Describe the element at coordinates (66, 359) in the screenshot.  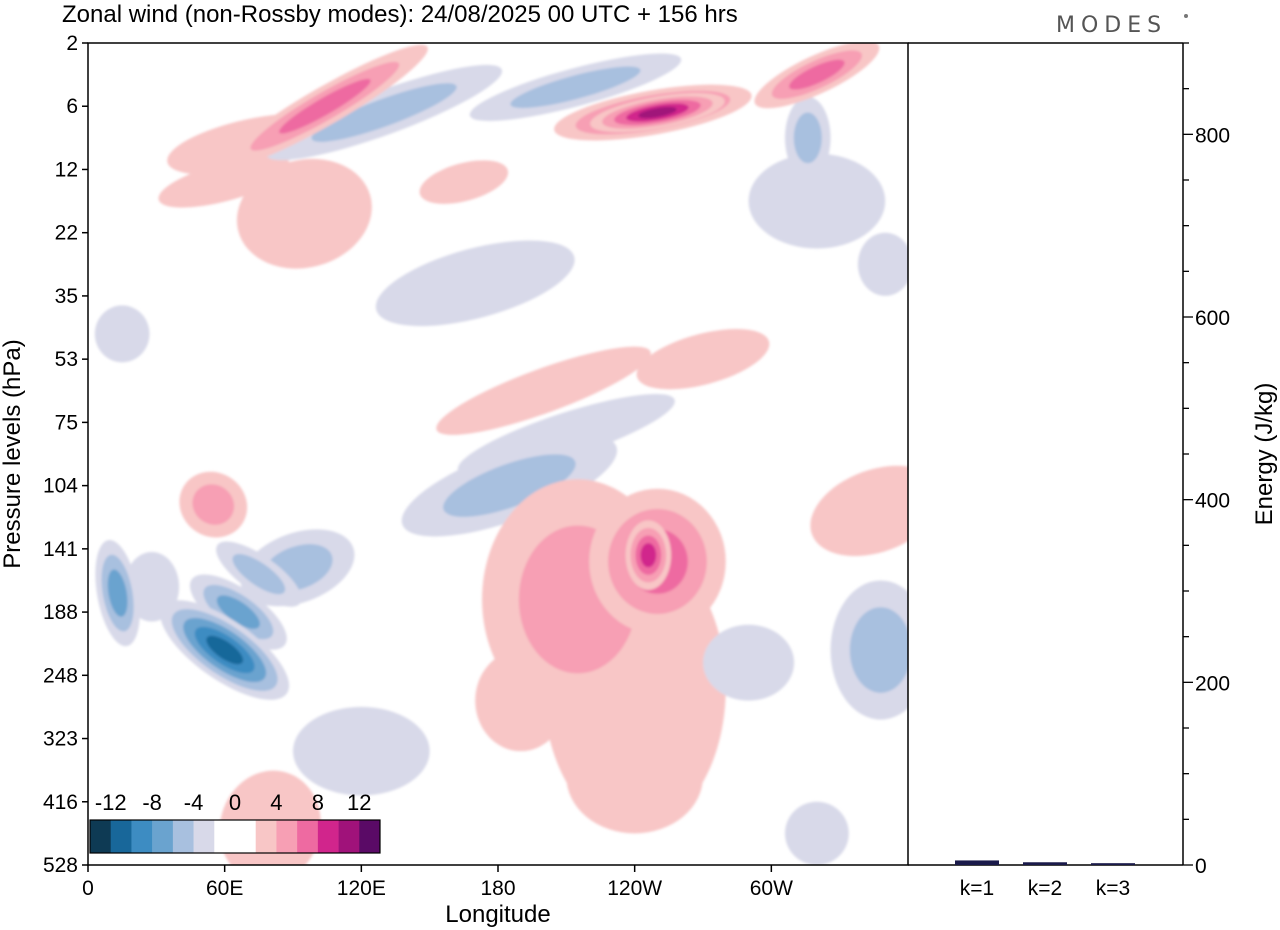
I see `y-tick-label: 53` at that location.